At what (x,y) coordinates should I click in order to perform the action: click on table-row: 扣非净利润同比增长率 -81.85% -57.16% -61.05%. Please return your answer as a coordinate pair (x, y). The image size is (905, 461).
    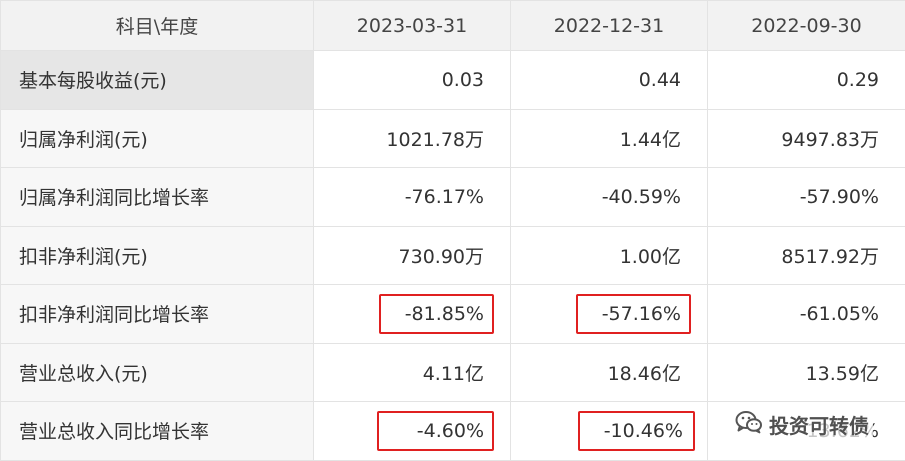
    Looking at the image, I should click on (452, 314).